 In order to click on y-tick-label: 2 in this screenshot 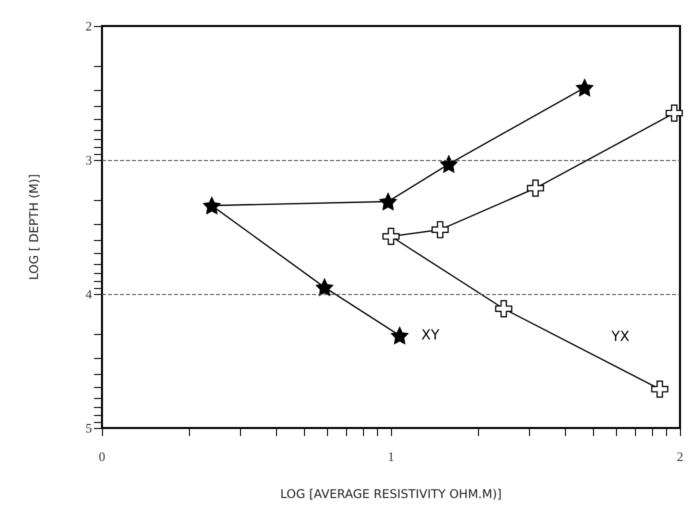, I will do `click(89, 26)`.